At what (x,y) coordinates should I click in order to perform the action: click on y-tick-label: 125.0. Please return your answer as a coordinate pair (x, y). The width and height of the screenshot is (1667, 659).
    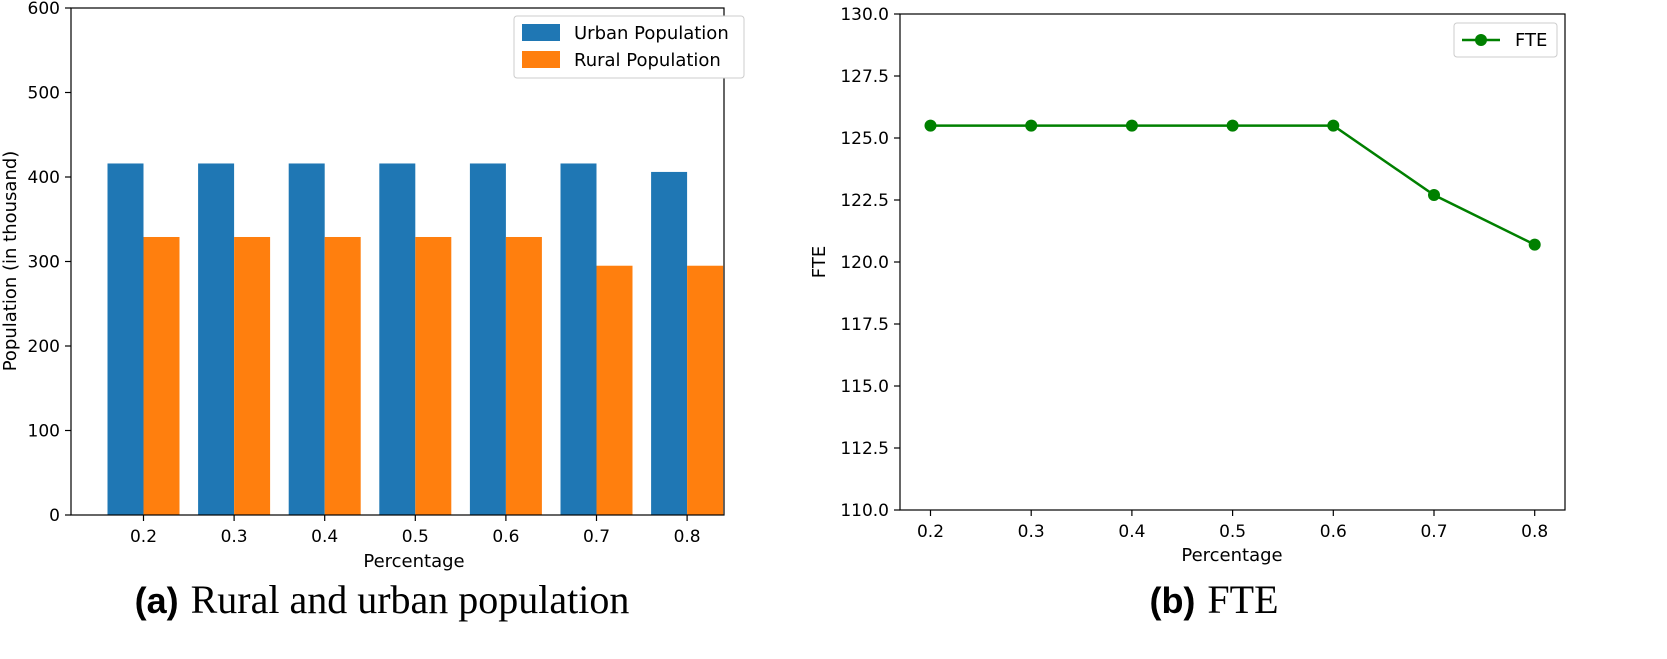
    Looking at the image, I should click on (864, 139).